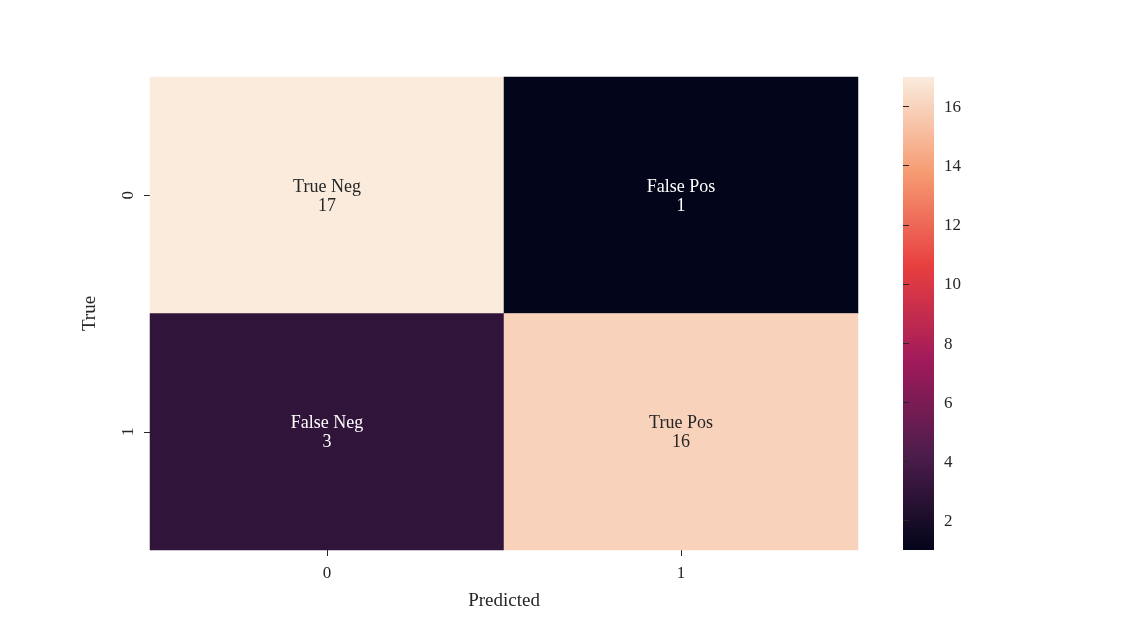 This screenshot has height=618, width=1144. What do you see at coordinates (327, 432) in the screenshot?
I see `data-label: False Neg 3` at bounding box center [327, 432].